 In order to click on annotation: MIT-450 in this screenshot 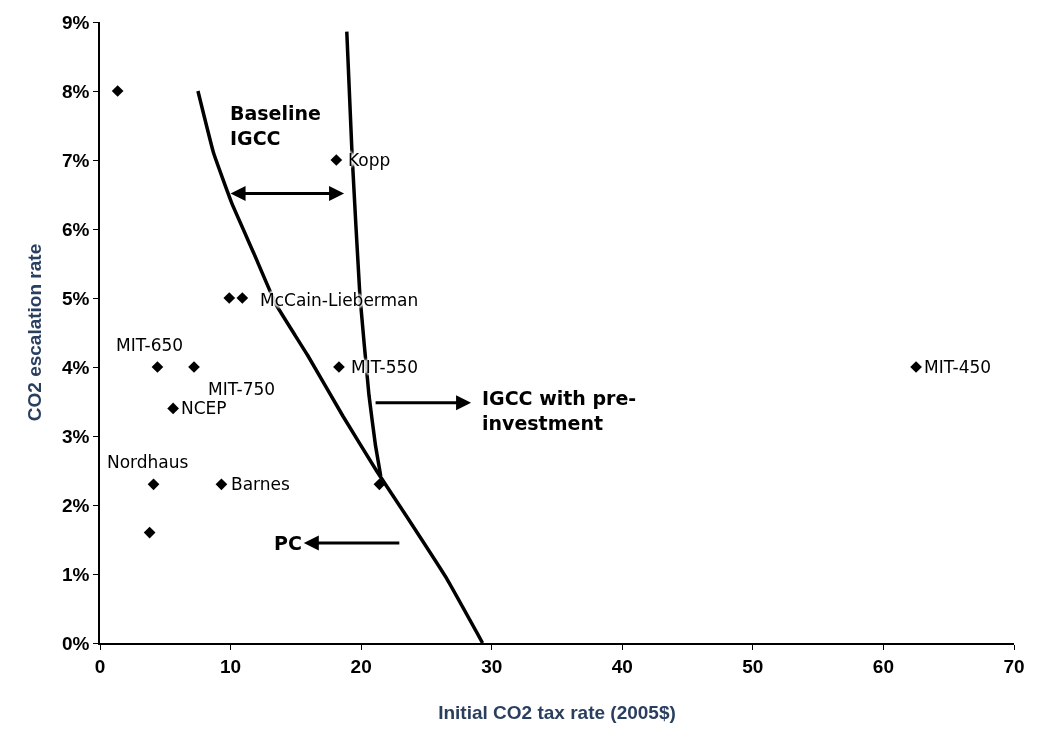, I will do `click(958, 367)`.